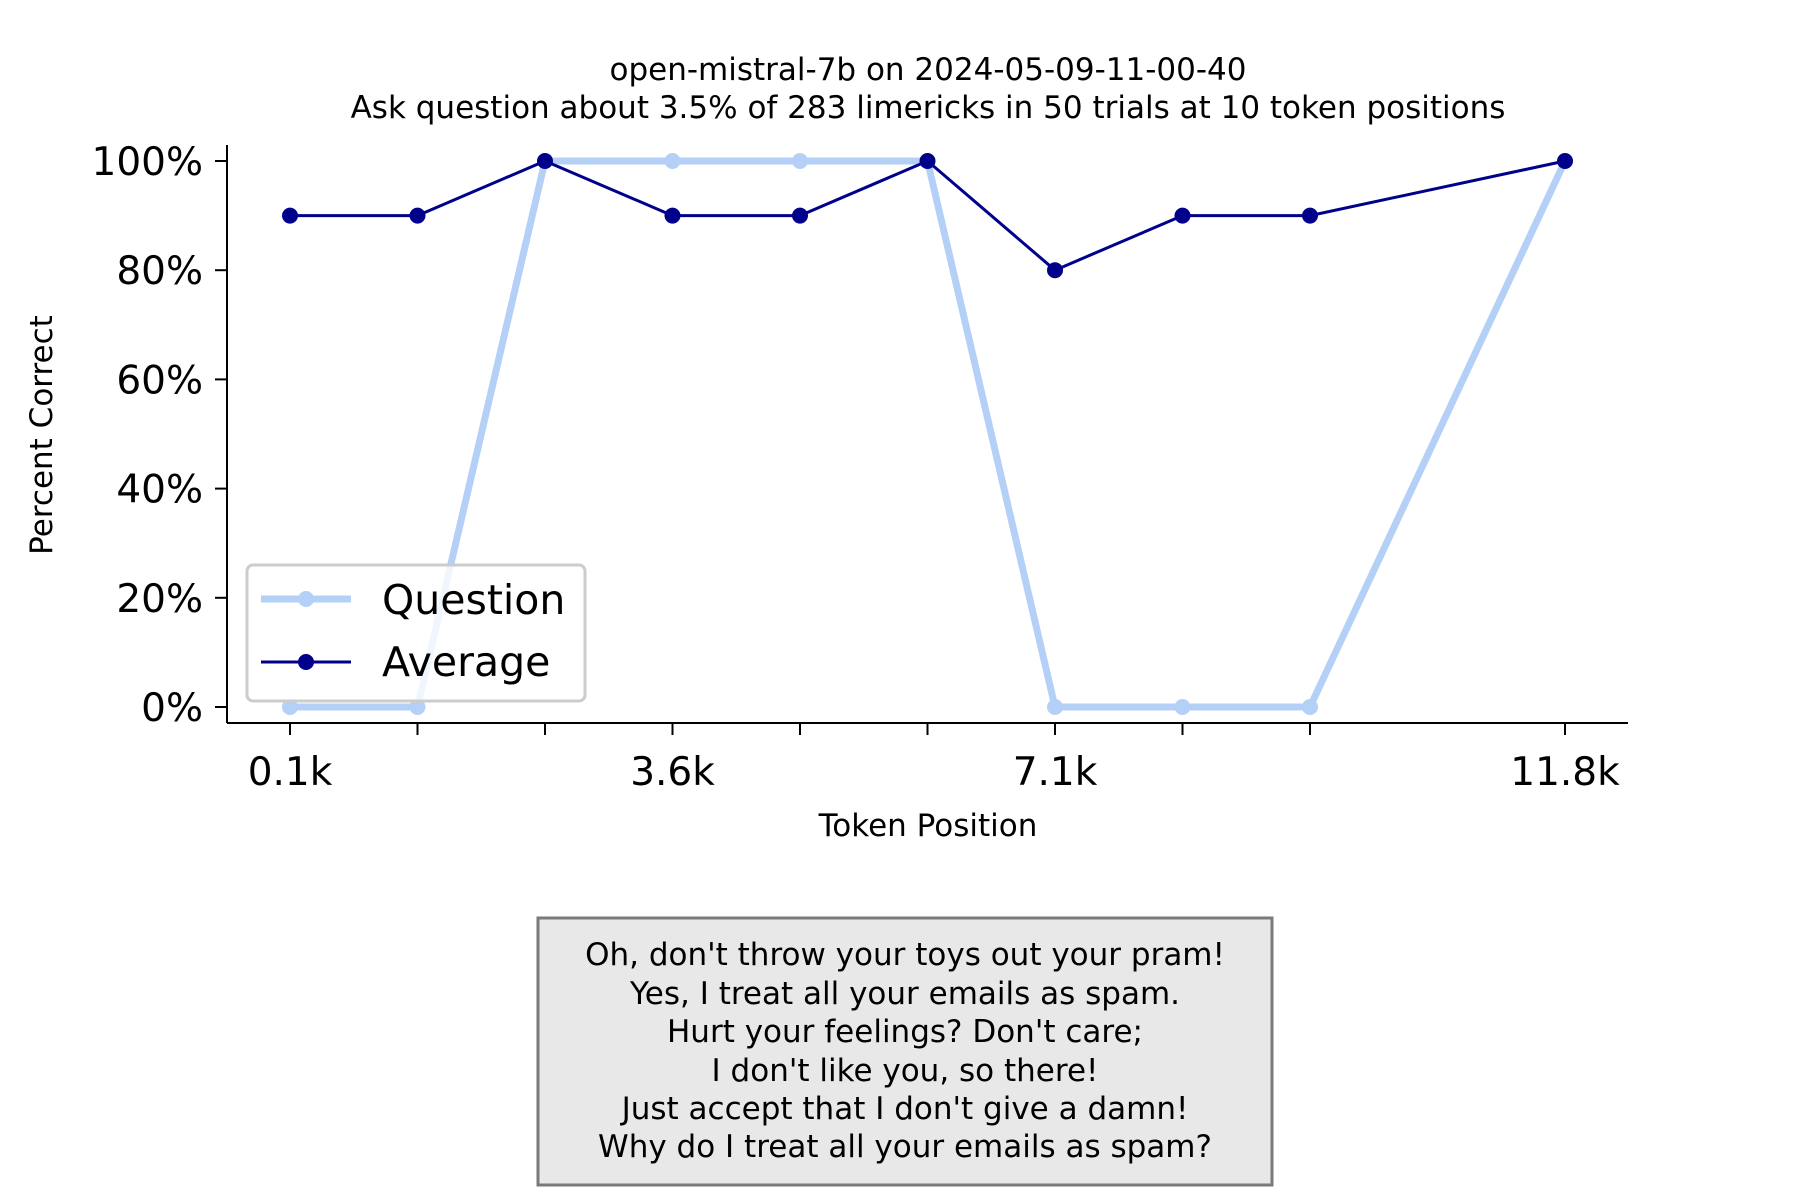 The image size is (1800, 1200). Describe the element at coordinates (905, 955) in the screenshot. I see `limerick-line: Oh, don't throw your toys out your pram!` at that location.